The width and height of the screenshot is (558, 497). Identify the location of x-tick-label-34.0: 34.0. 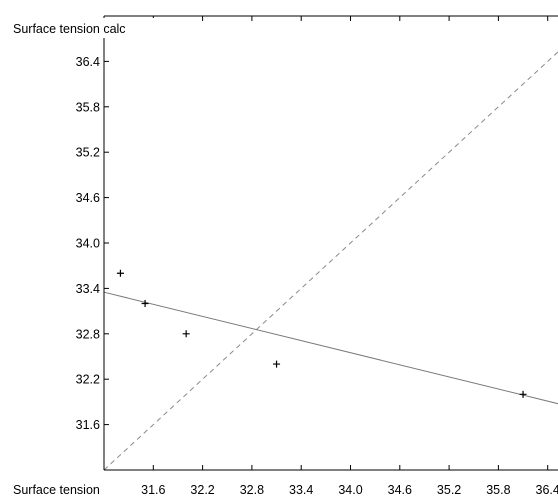
(350, 490).